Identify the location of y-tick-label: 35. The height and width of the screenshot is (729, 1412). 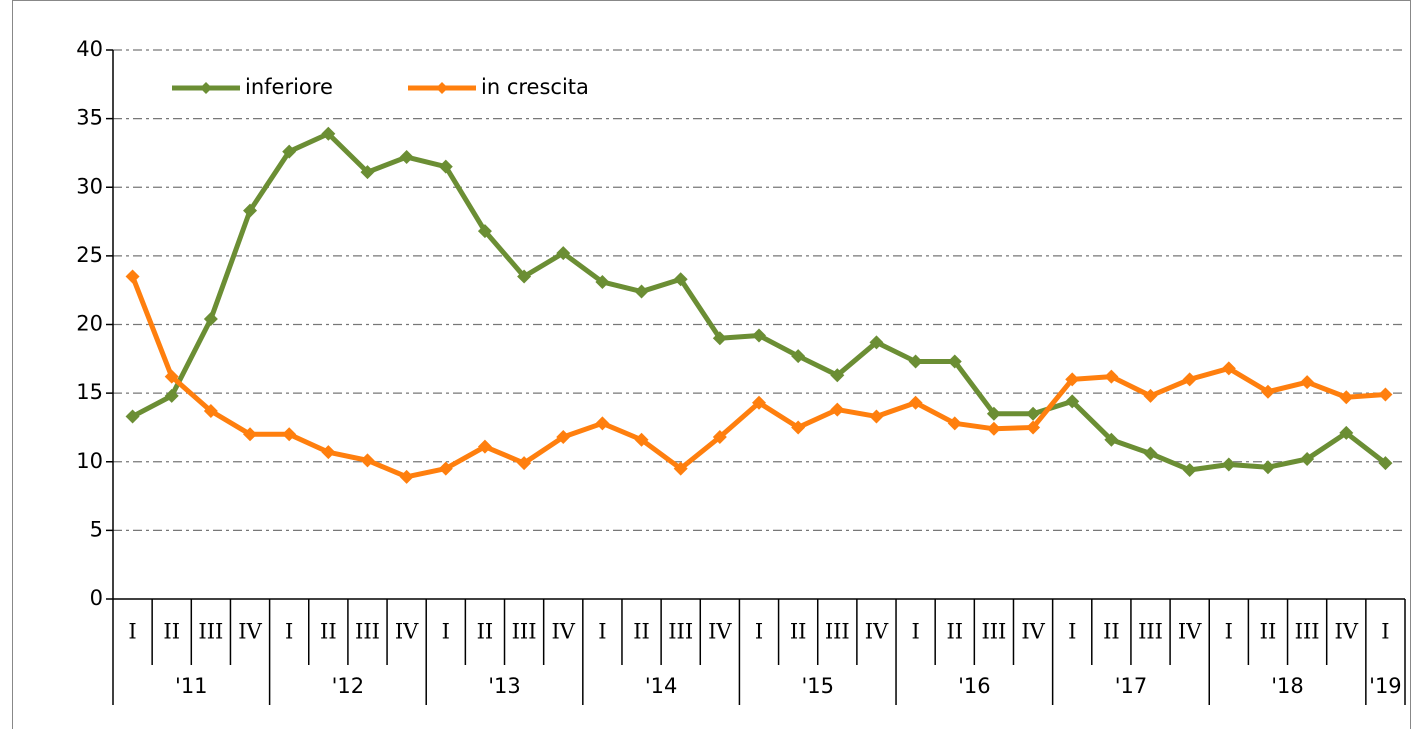
(89, 118).